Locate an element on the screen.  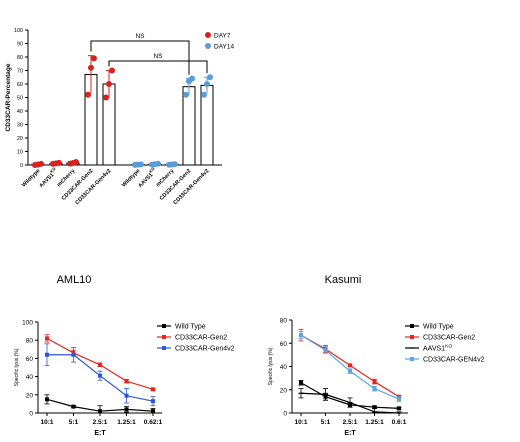
y-tick-label: 50 is located at coordinates (20, 99).